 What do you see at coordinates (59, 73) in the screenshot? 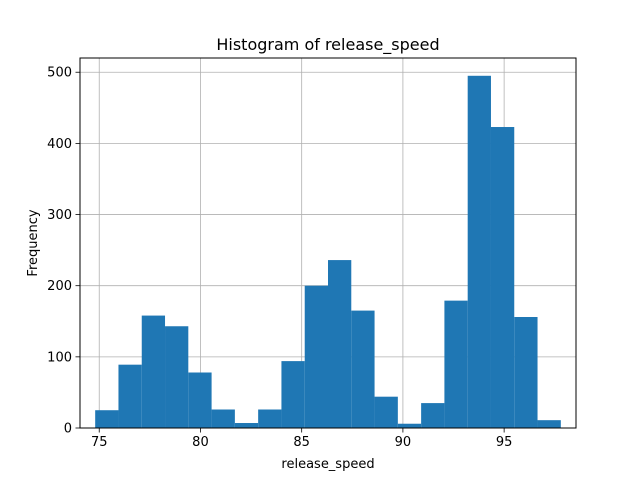
I see `y-tick-label: 500` at bounding box center [59, 73].